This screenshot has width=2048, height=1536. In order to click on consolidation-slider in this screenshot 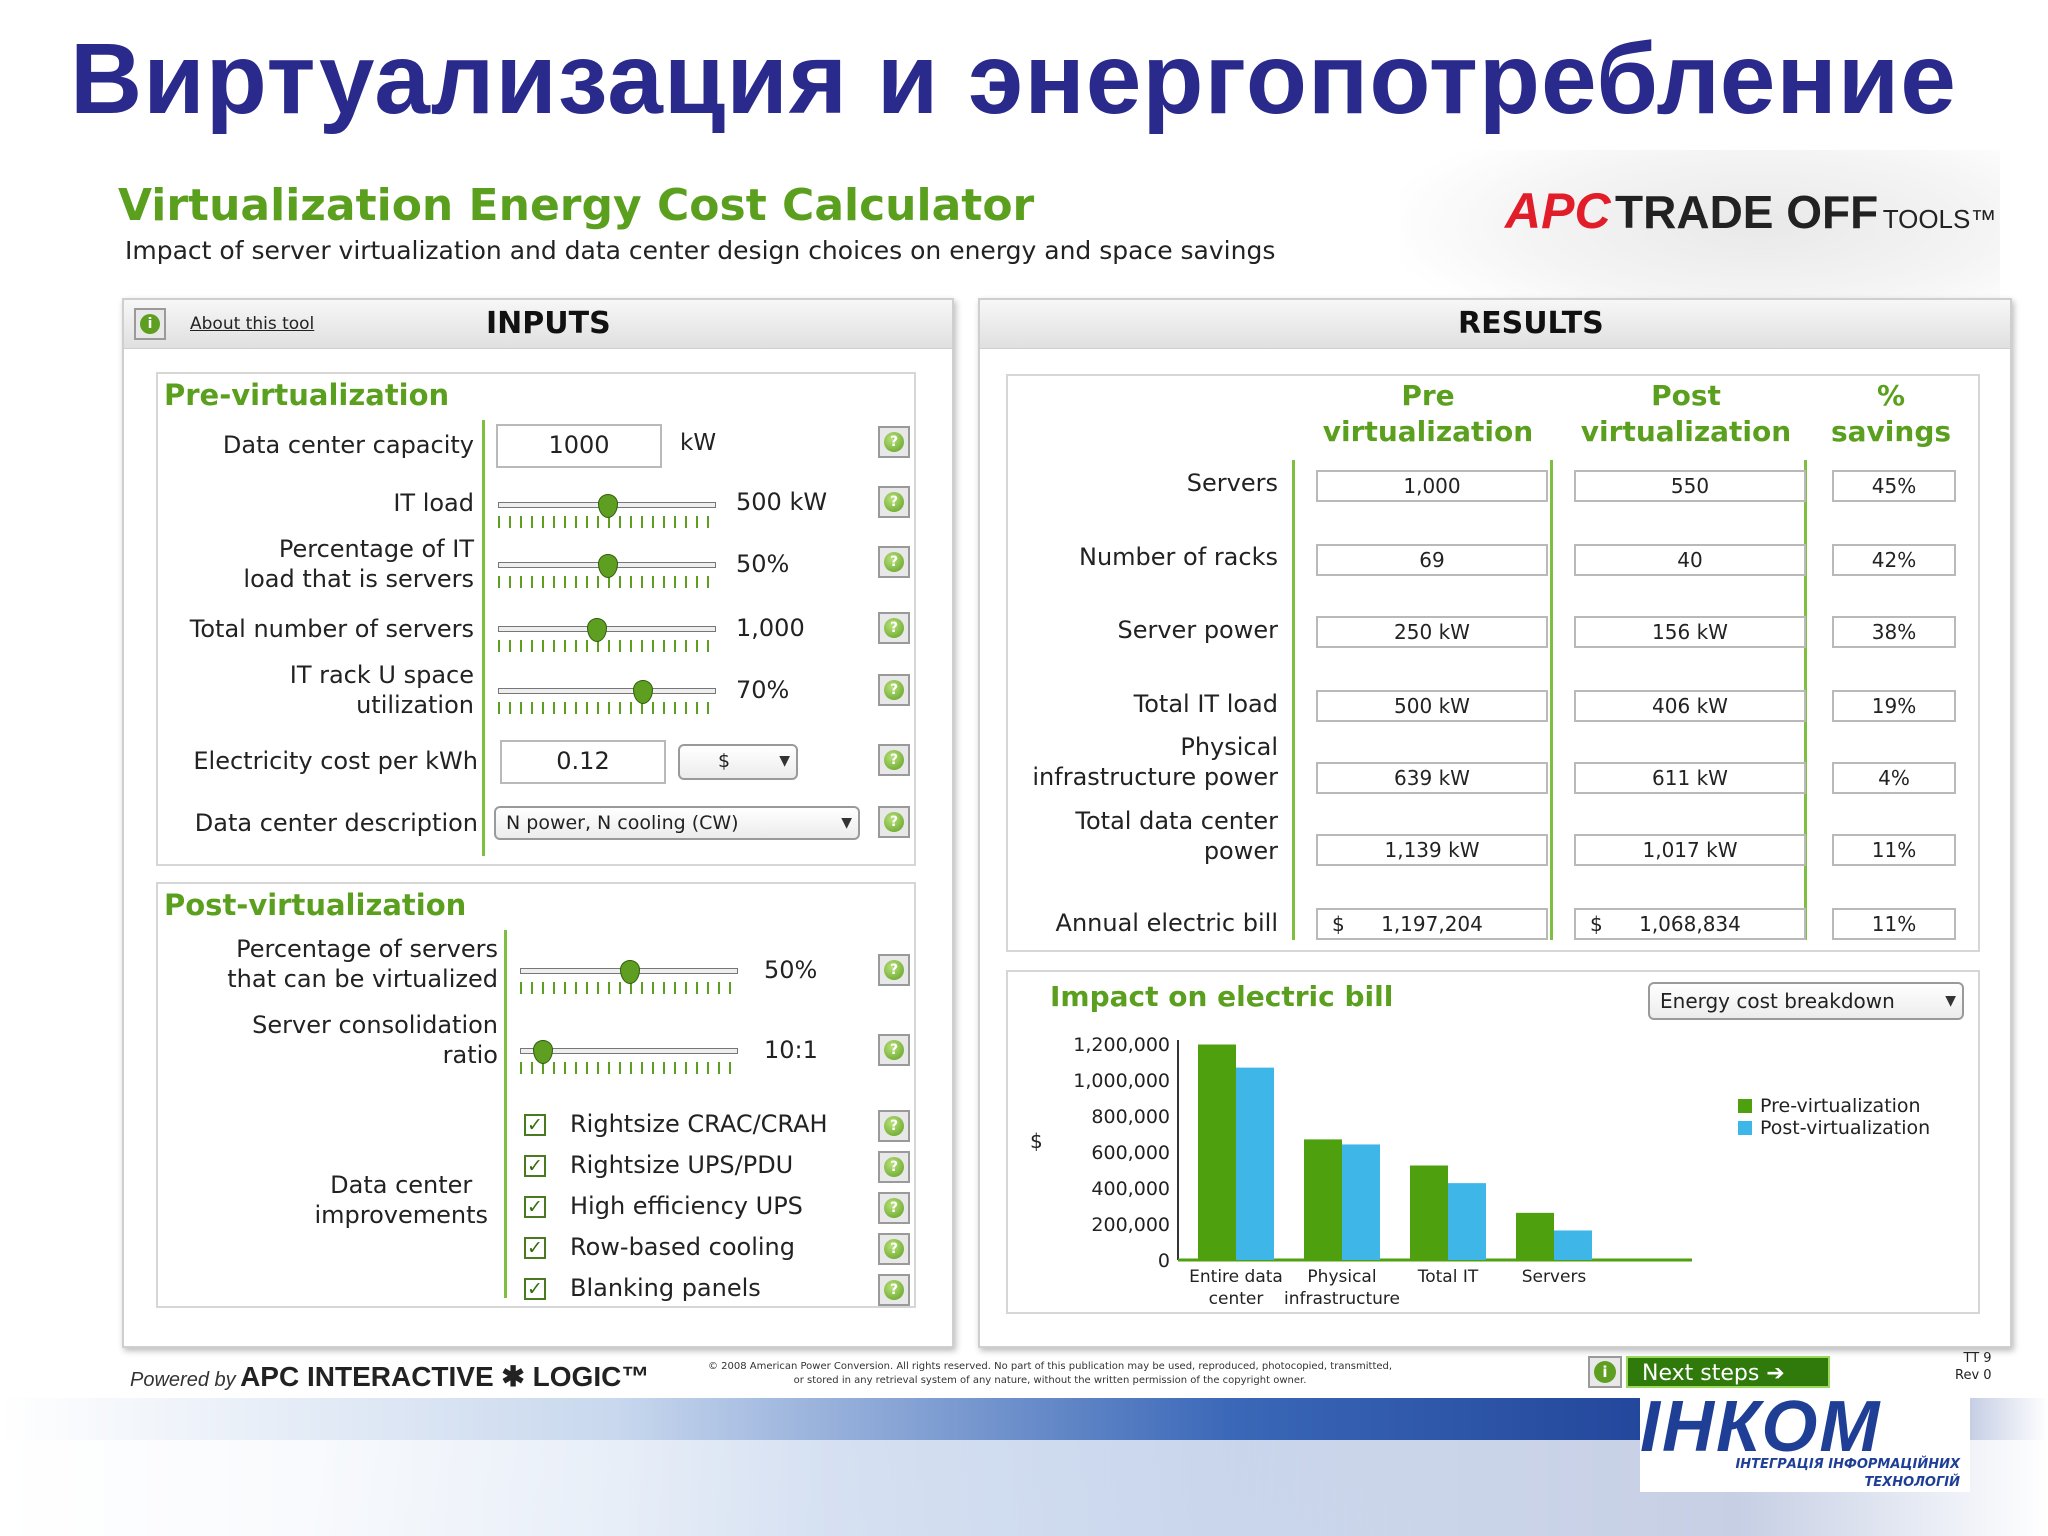, I will do `click(629, 1058)`.